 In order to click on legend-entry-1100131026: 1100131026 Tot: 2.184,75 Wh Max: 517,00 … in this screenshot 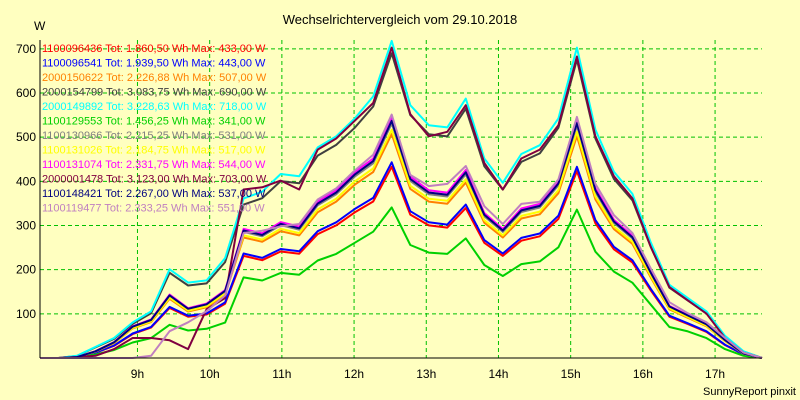, I will do `click(154, 151)`.